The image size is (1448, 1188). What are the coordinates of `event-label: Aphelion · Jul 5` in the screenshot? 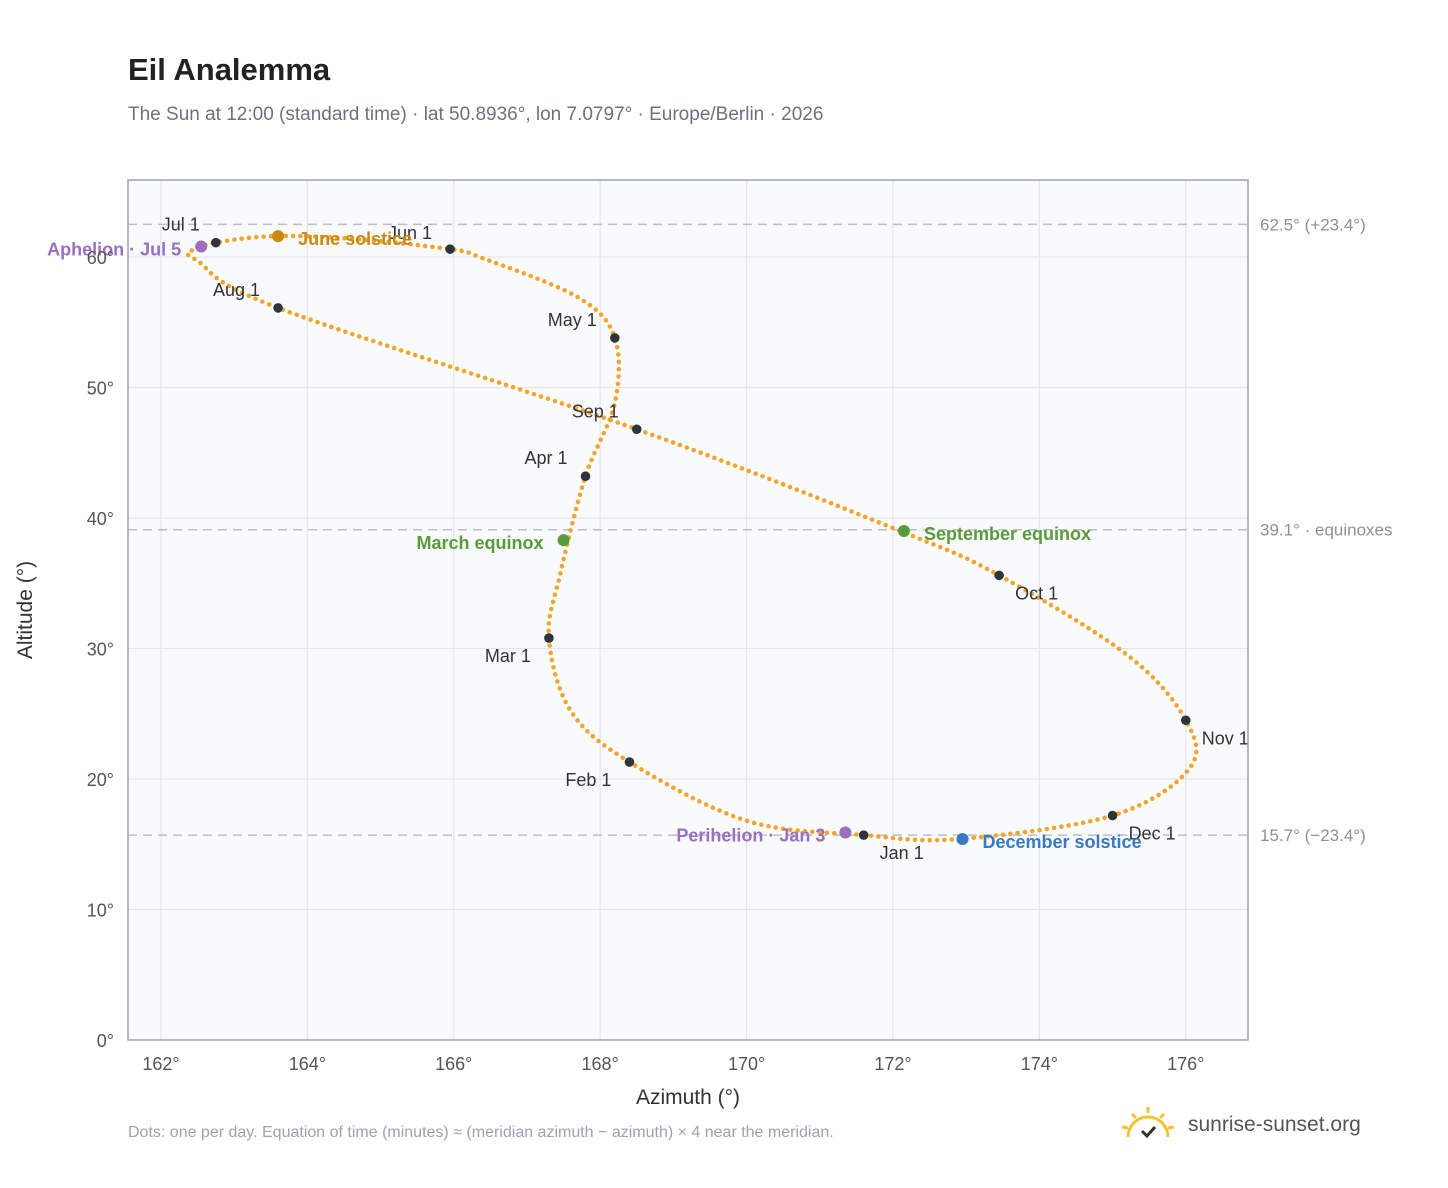 It's located at (114, 250).